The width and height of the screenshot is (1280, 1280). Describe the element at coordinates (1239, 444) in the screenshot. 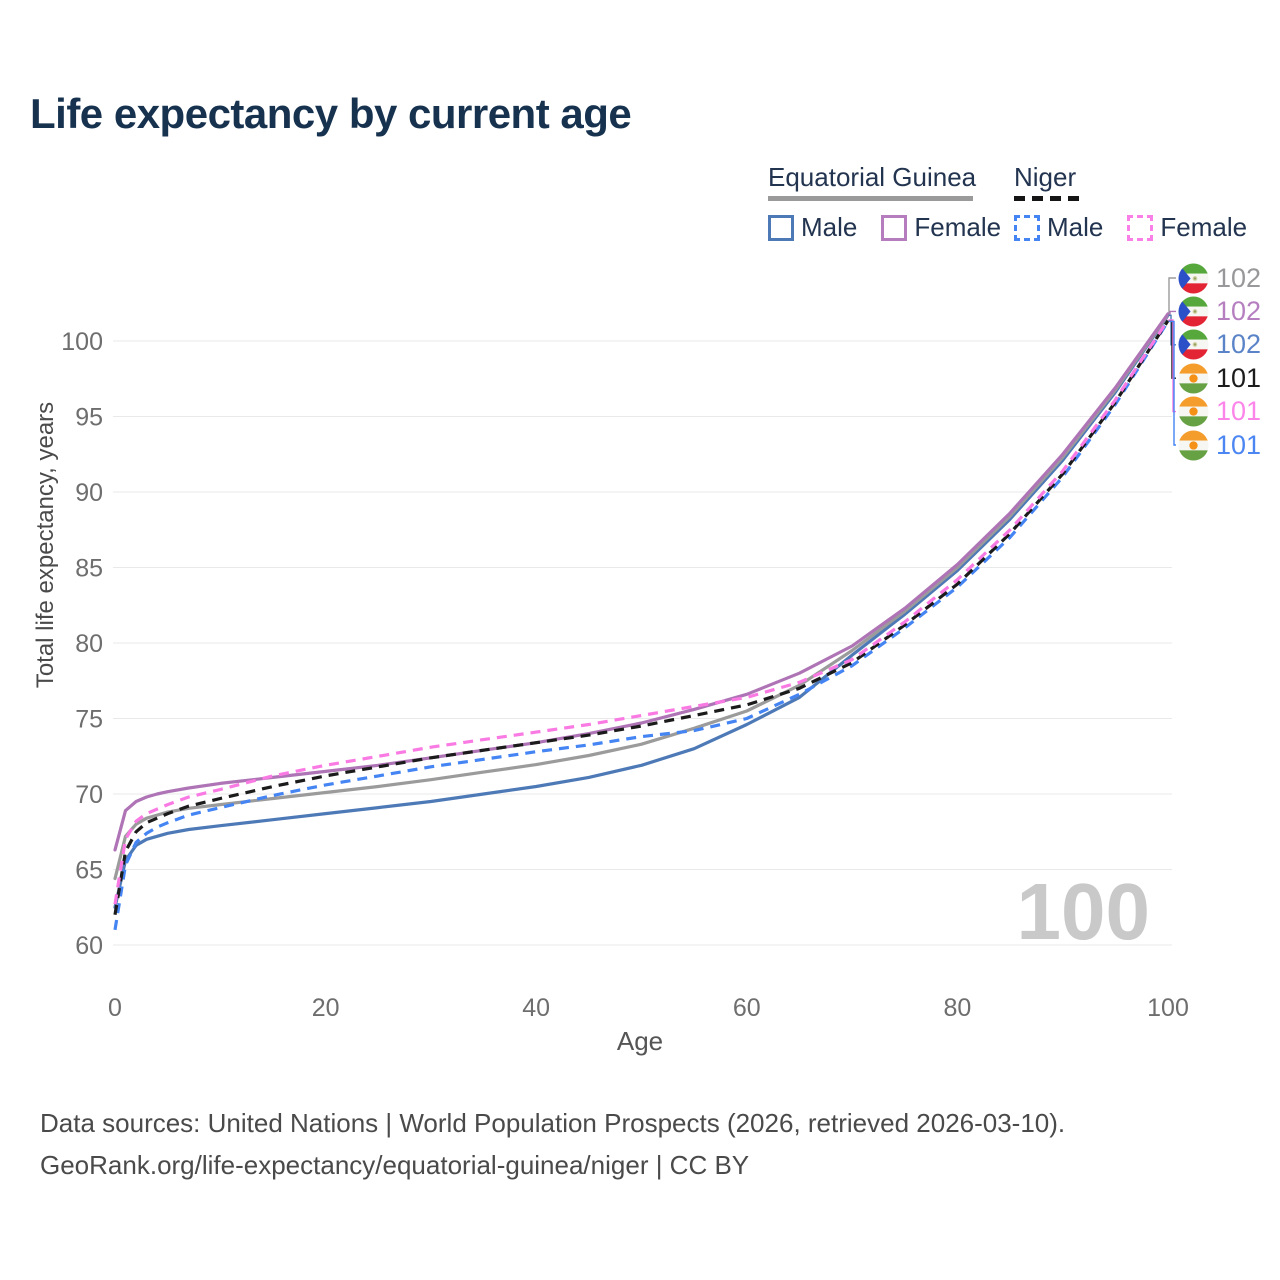

I see `end-label-value-niger-male: 101` at that location.